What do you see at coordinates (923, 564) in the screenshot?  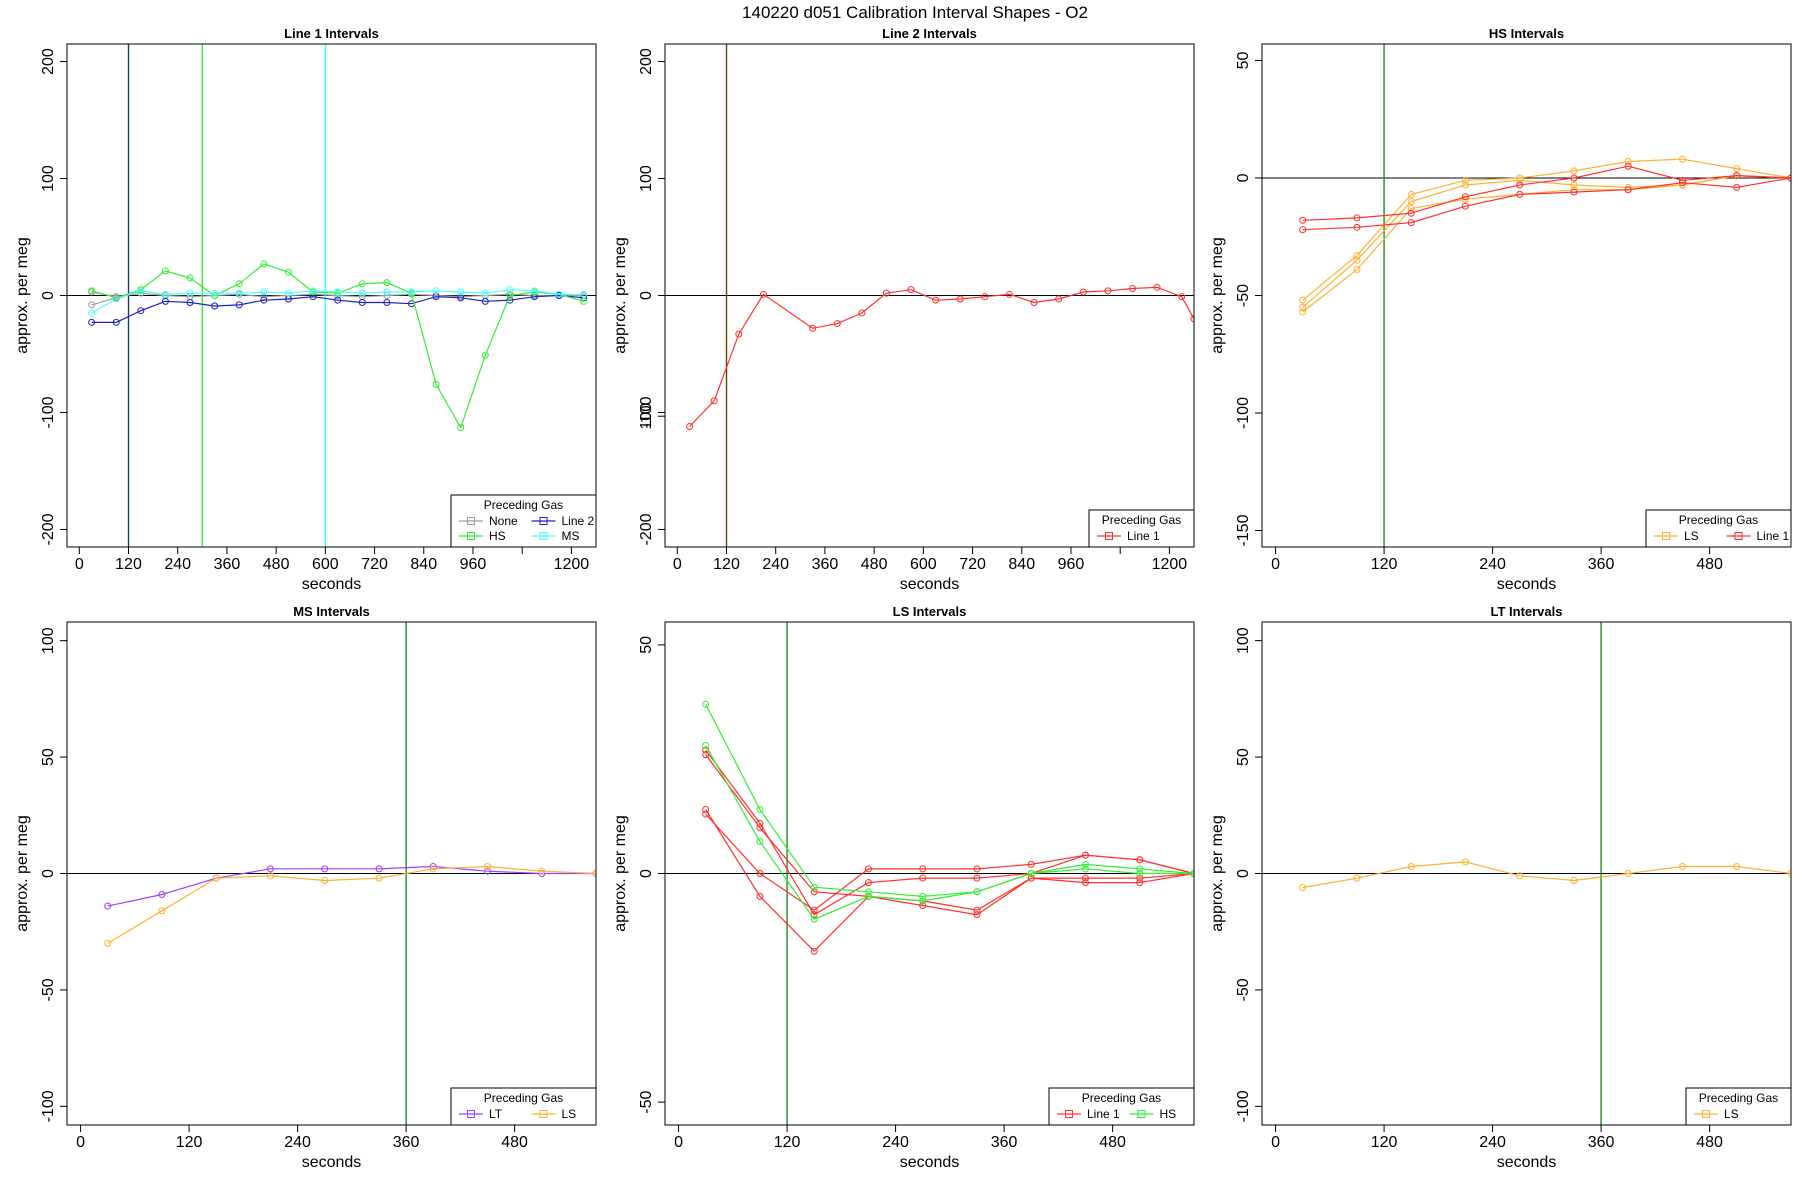 I see `x-tick-label: 600` at bounding box center [923, 564].